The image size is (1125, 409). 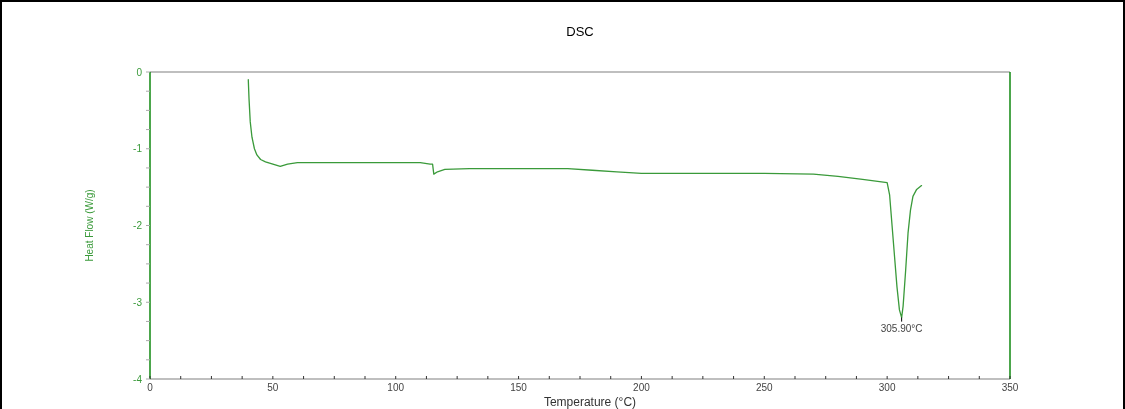 I want to click on x-tick-label: 250, so click(x=764, y=387).